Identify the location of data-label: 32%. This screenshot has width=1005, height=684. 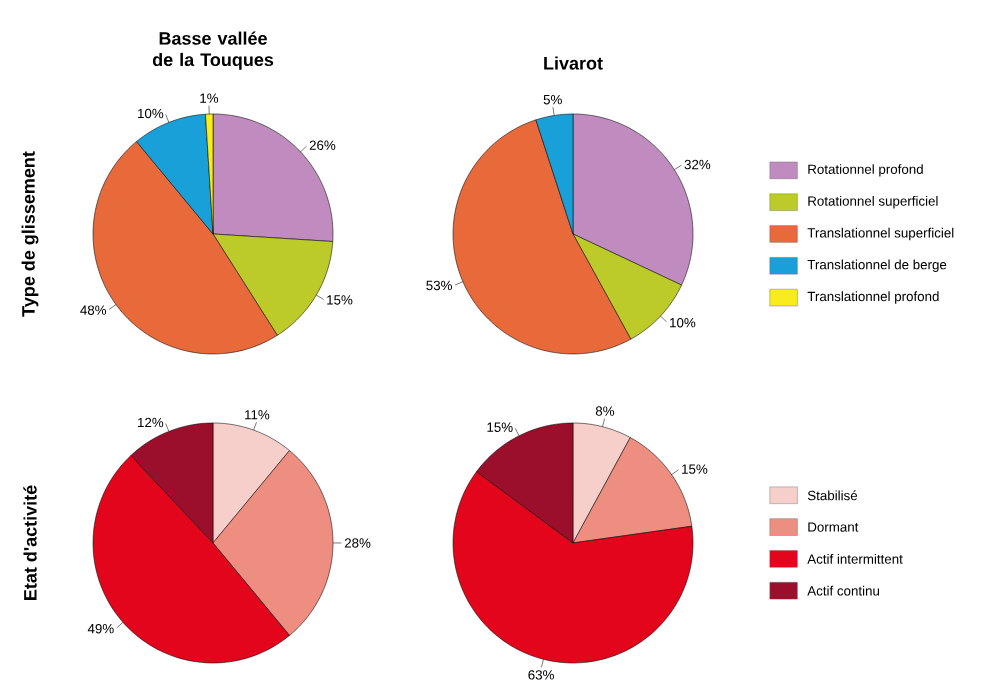
(697, 164).